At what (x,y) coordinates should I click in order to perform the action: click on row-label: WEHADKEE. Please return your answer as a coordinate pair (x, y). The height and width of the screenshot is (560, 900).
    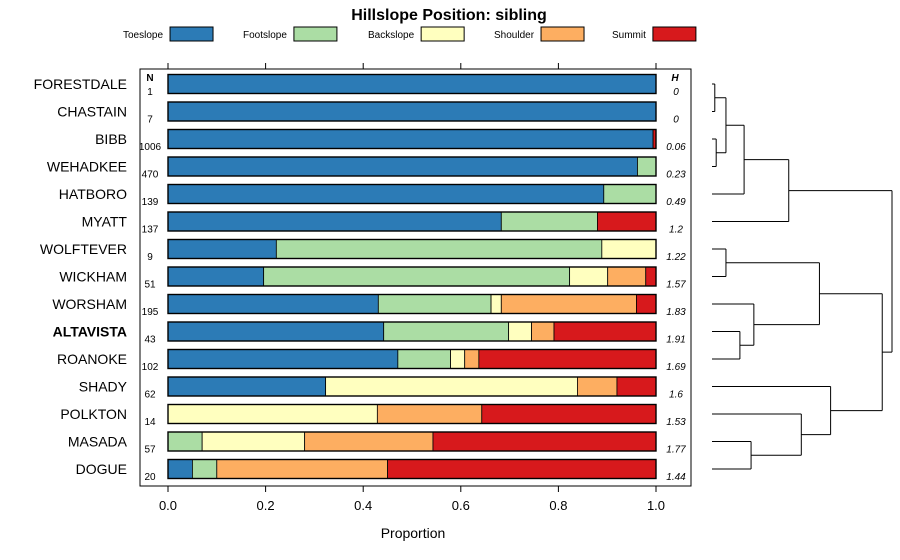
    Looking at the image, I should click on (87, 167).